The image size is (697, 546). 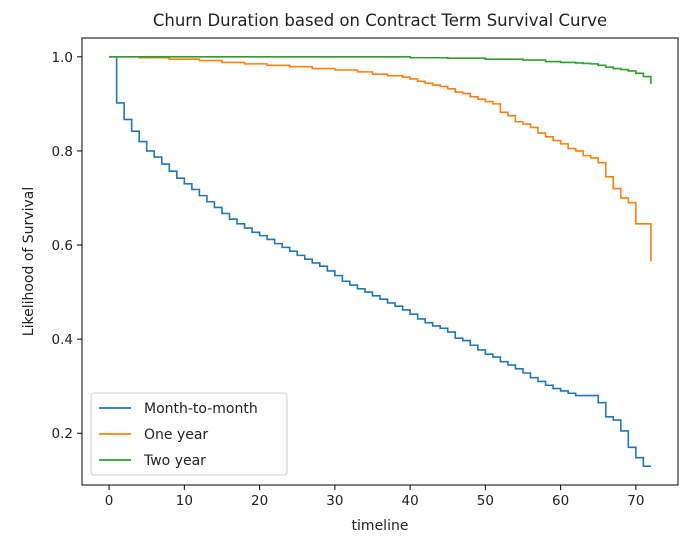 What do you see at coordinates (62, 434) in the screenshot?
I see `y-tick-label: 0.2` at bounding box center [62, 434].